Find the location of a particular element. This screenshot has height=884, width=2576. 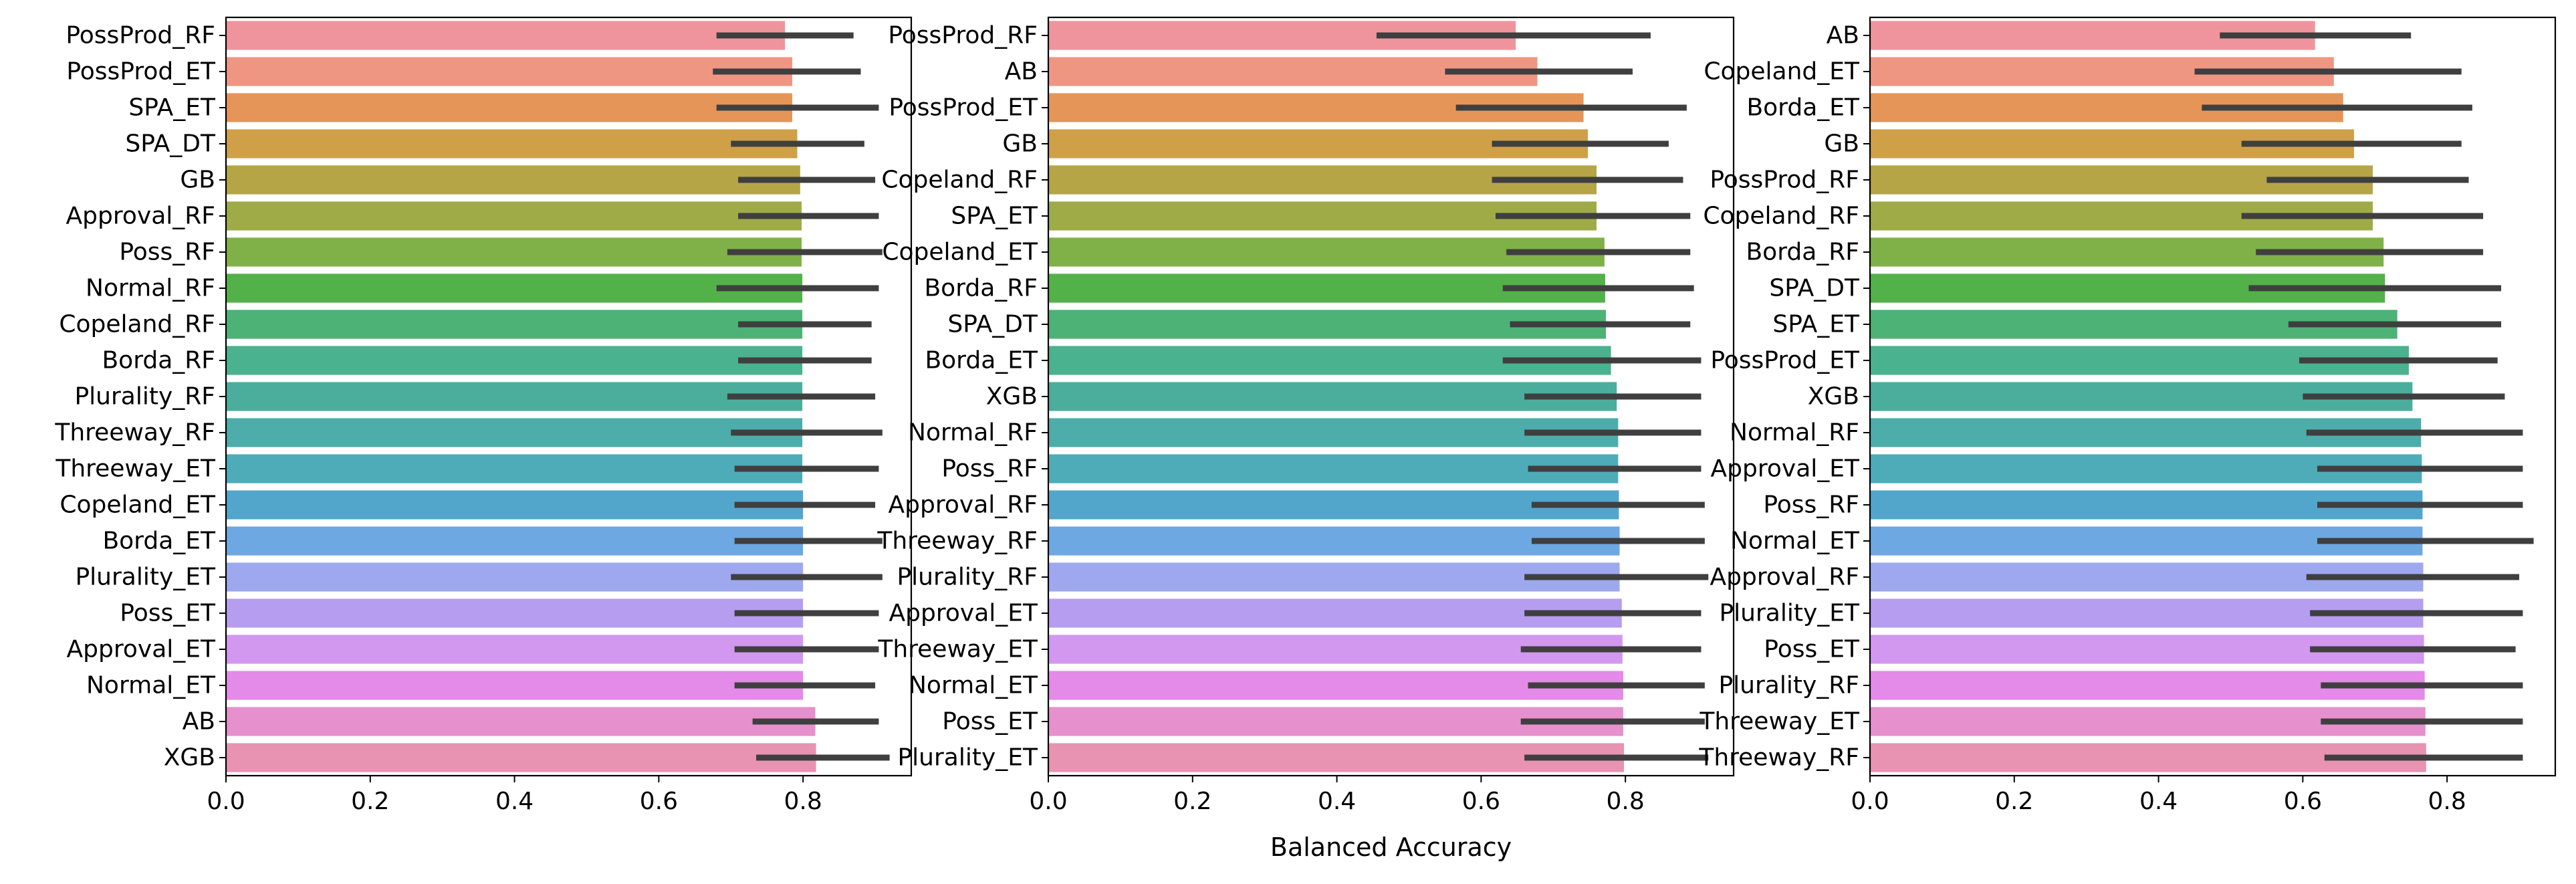

bar-approval-et is located at coordinates (515, 649).